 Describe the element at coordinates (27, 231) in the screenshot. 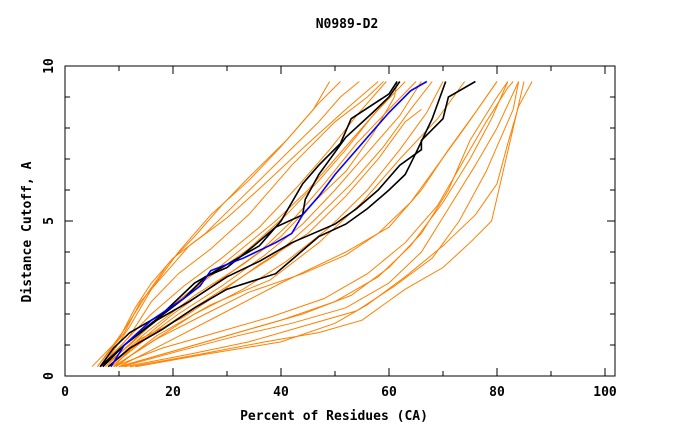

I see `y-axis-label: Distance Cutoff, A` at that location.